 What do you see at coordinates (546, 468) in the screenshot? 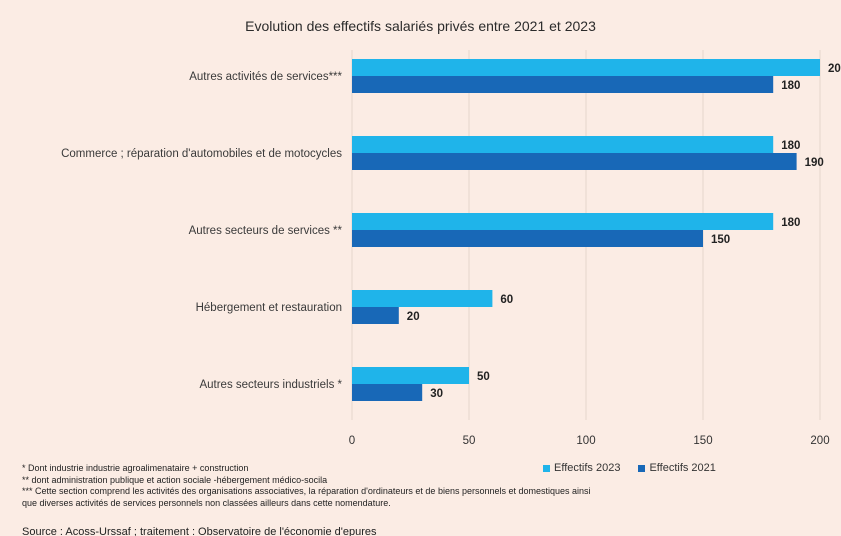
I see `legend-swatch-2023` at bounding box center [546, 468].